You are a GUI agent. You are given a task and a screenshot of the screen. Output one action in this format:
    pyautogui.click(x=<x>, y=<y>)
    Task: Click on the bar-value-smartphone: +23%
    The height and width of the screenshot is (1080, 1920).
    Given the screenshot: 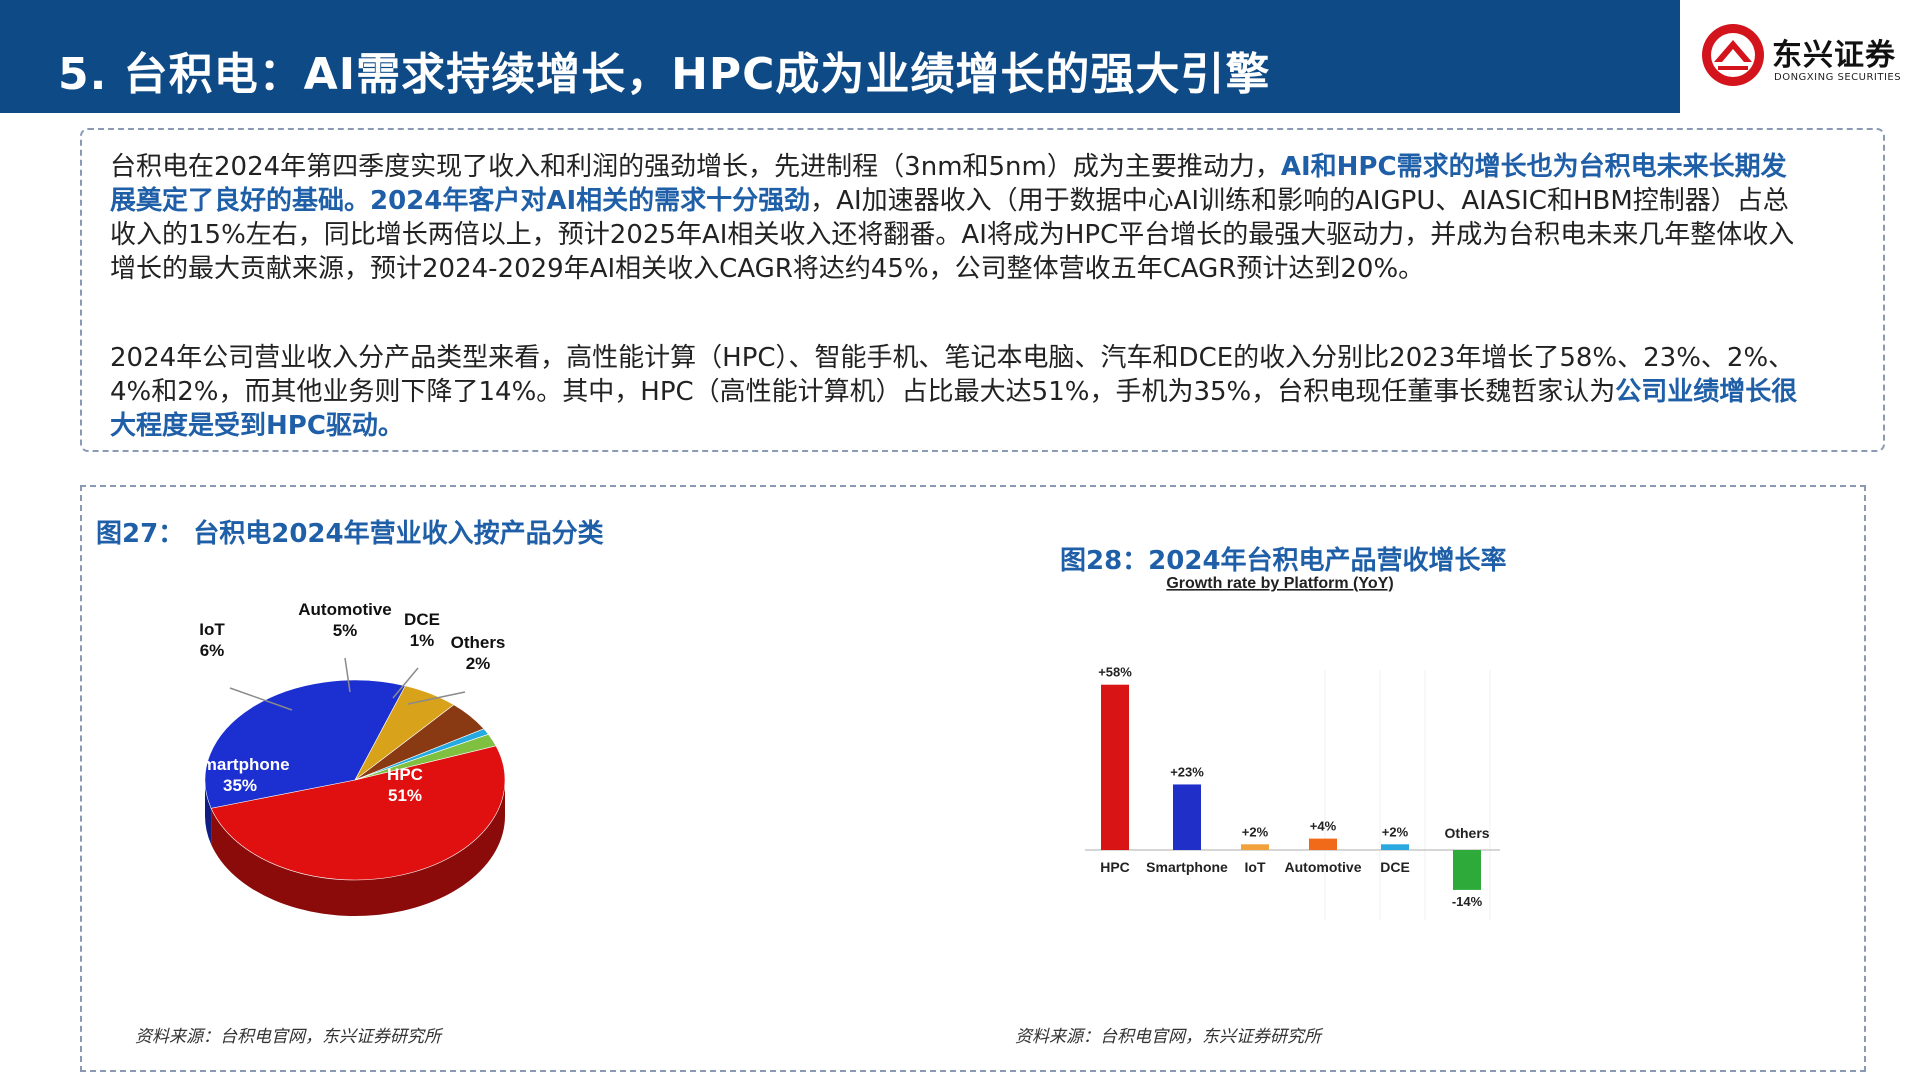 What is the action you would take?
    pyautogui.click(x=1187, y=771)
    